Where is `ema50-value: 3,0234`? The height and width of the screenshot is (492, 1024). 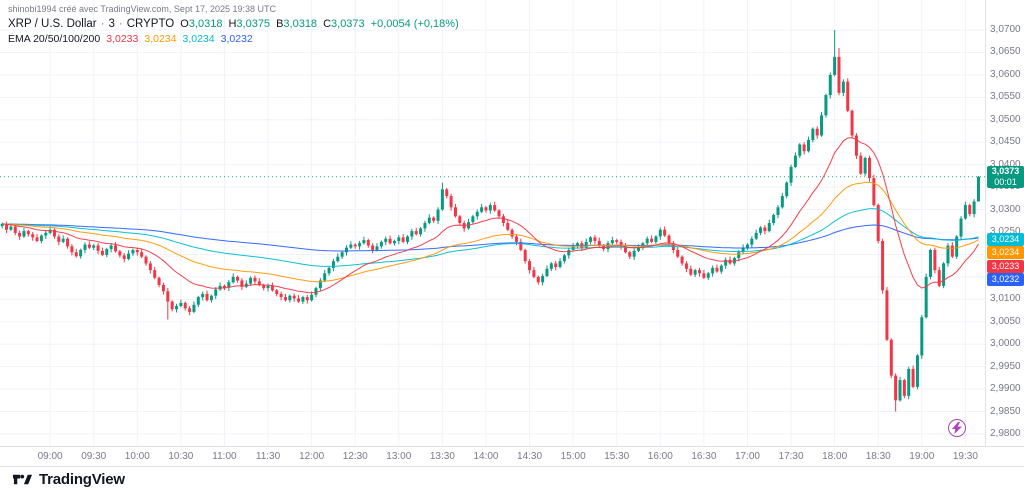 ema50-value: 3,0234 is located at coordinates (160, 39).